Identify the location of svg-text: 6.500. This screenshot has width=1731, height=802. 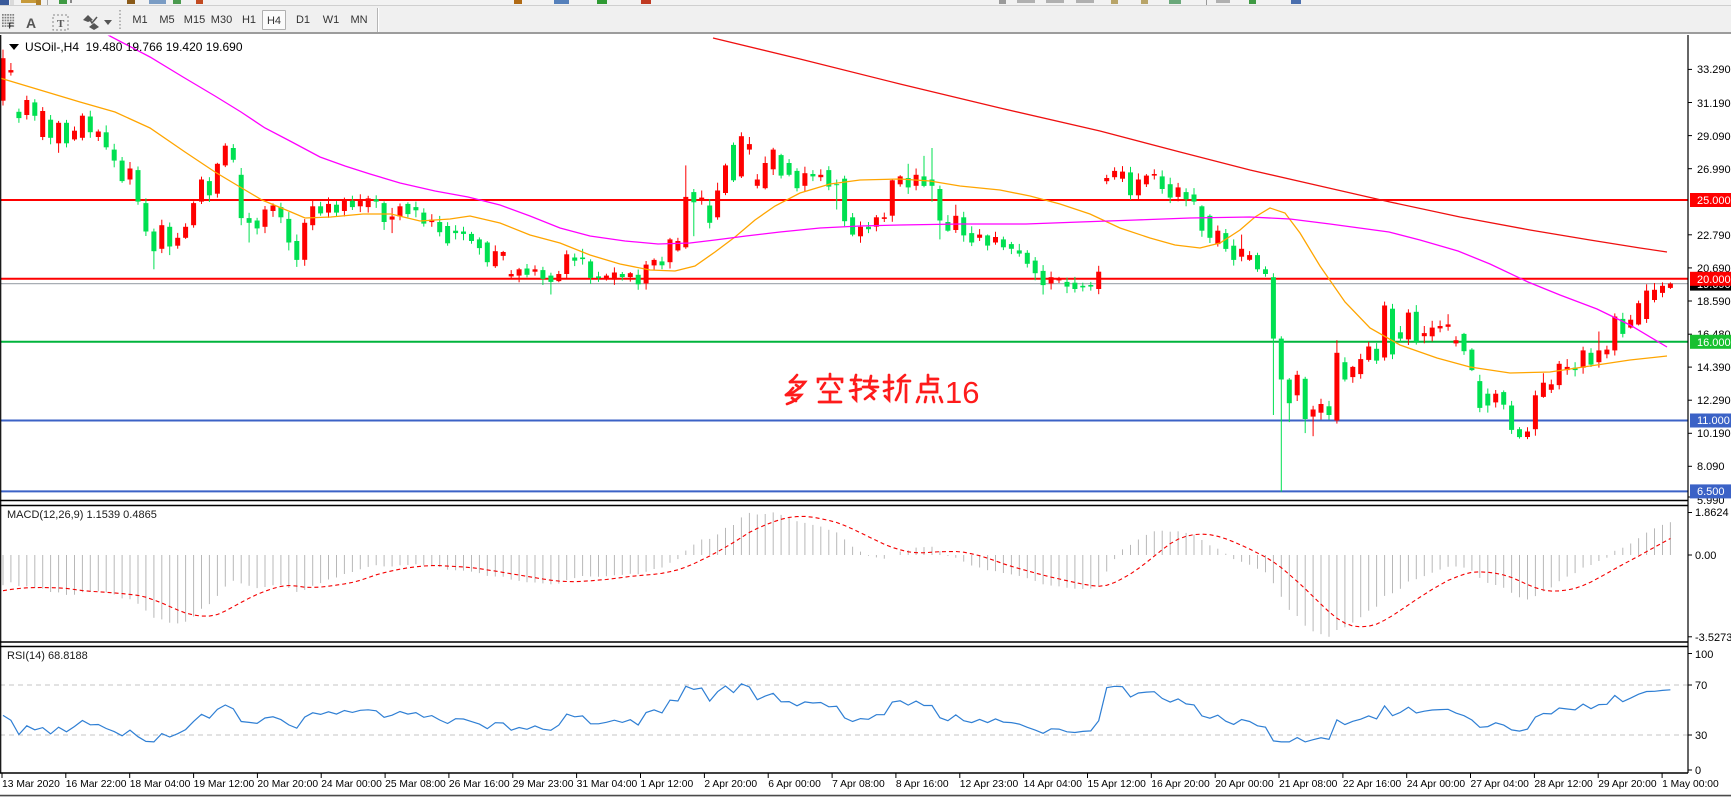
(1711, 492).